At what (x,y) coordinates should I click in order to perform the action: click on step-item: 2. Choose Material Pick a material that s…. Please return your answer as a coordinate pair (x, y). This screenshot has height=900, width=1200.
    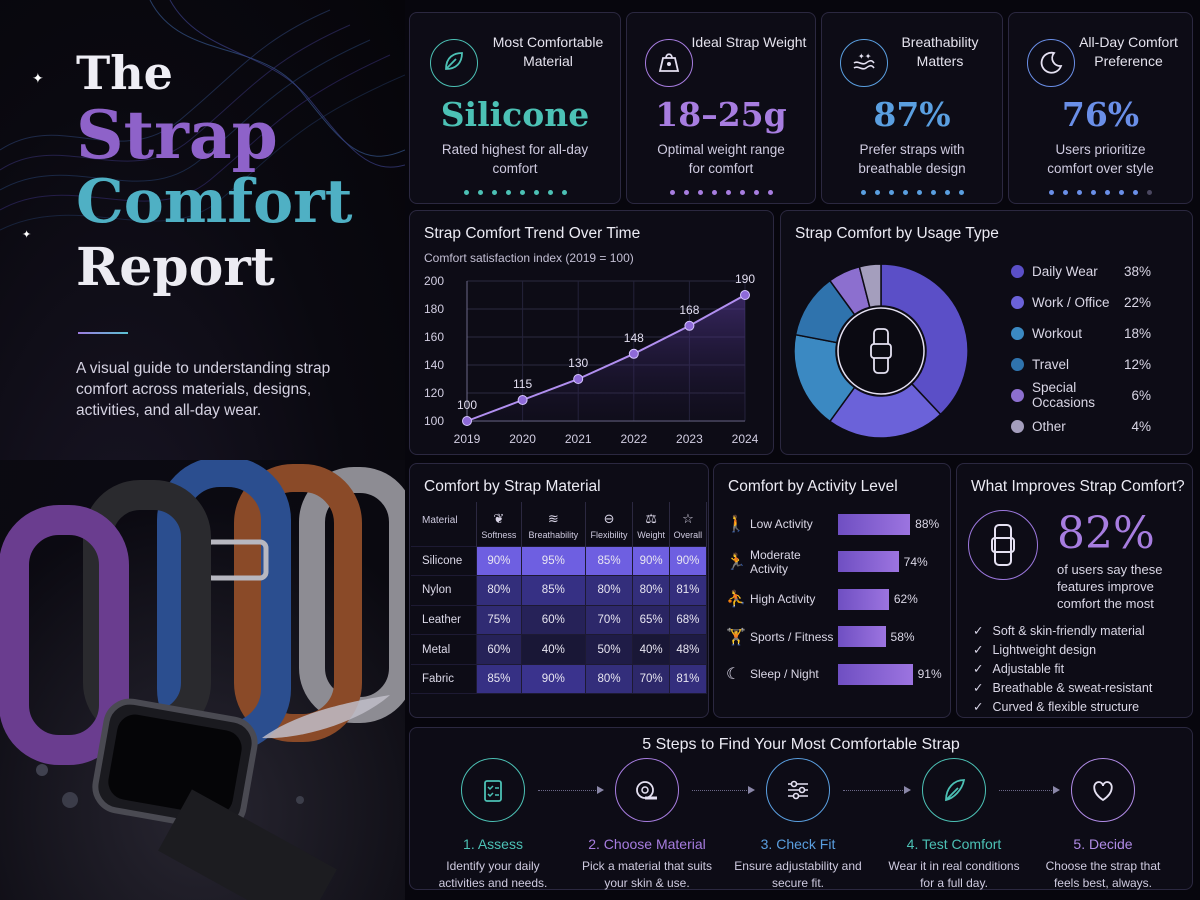
    Looking at the image, I should click on (647, 825).